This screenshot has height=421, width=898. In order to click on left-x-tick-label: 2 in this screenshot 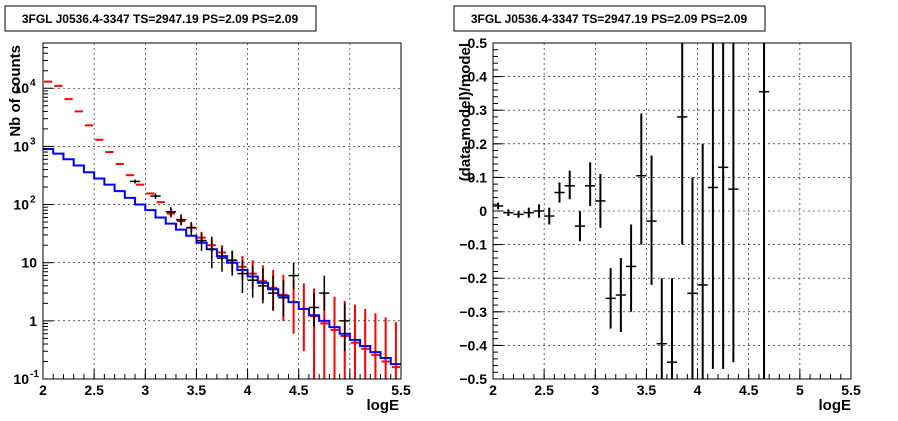, I will do `click(43, 390)`.